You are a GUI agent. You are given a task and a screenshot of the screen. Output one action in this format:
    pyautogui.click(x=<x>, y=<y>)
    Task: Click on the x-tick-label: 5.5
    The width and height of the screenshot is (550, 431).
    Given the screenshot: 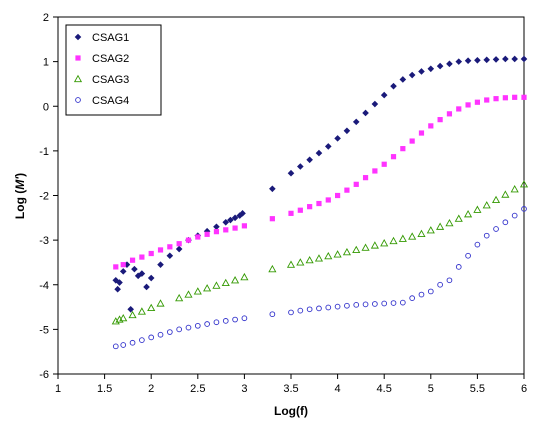 What is the action you would take?
    pyautogui.click(x=477, y=389)
    